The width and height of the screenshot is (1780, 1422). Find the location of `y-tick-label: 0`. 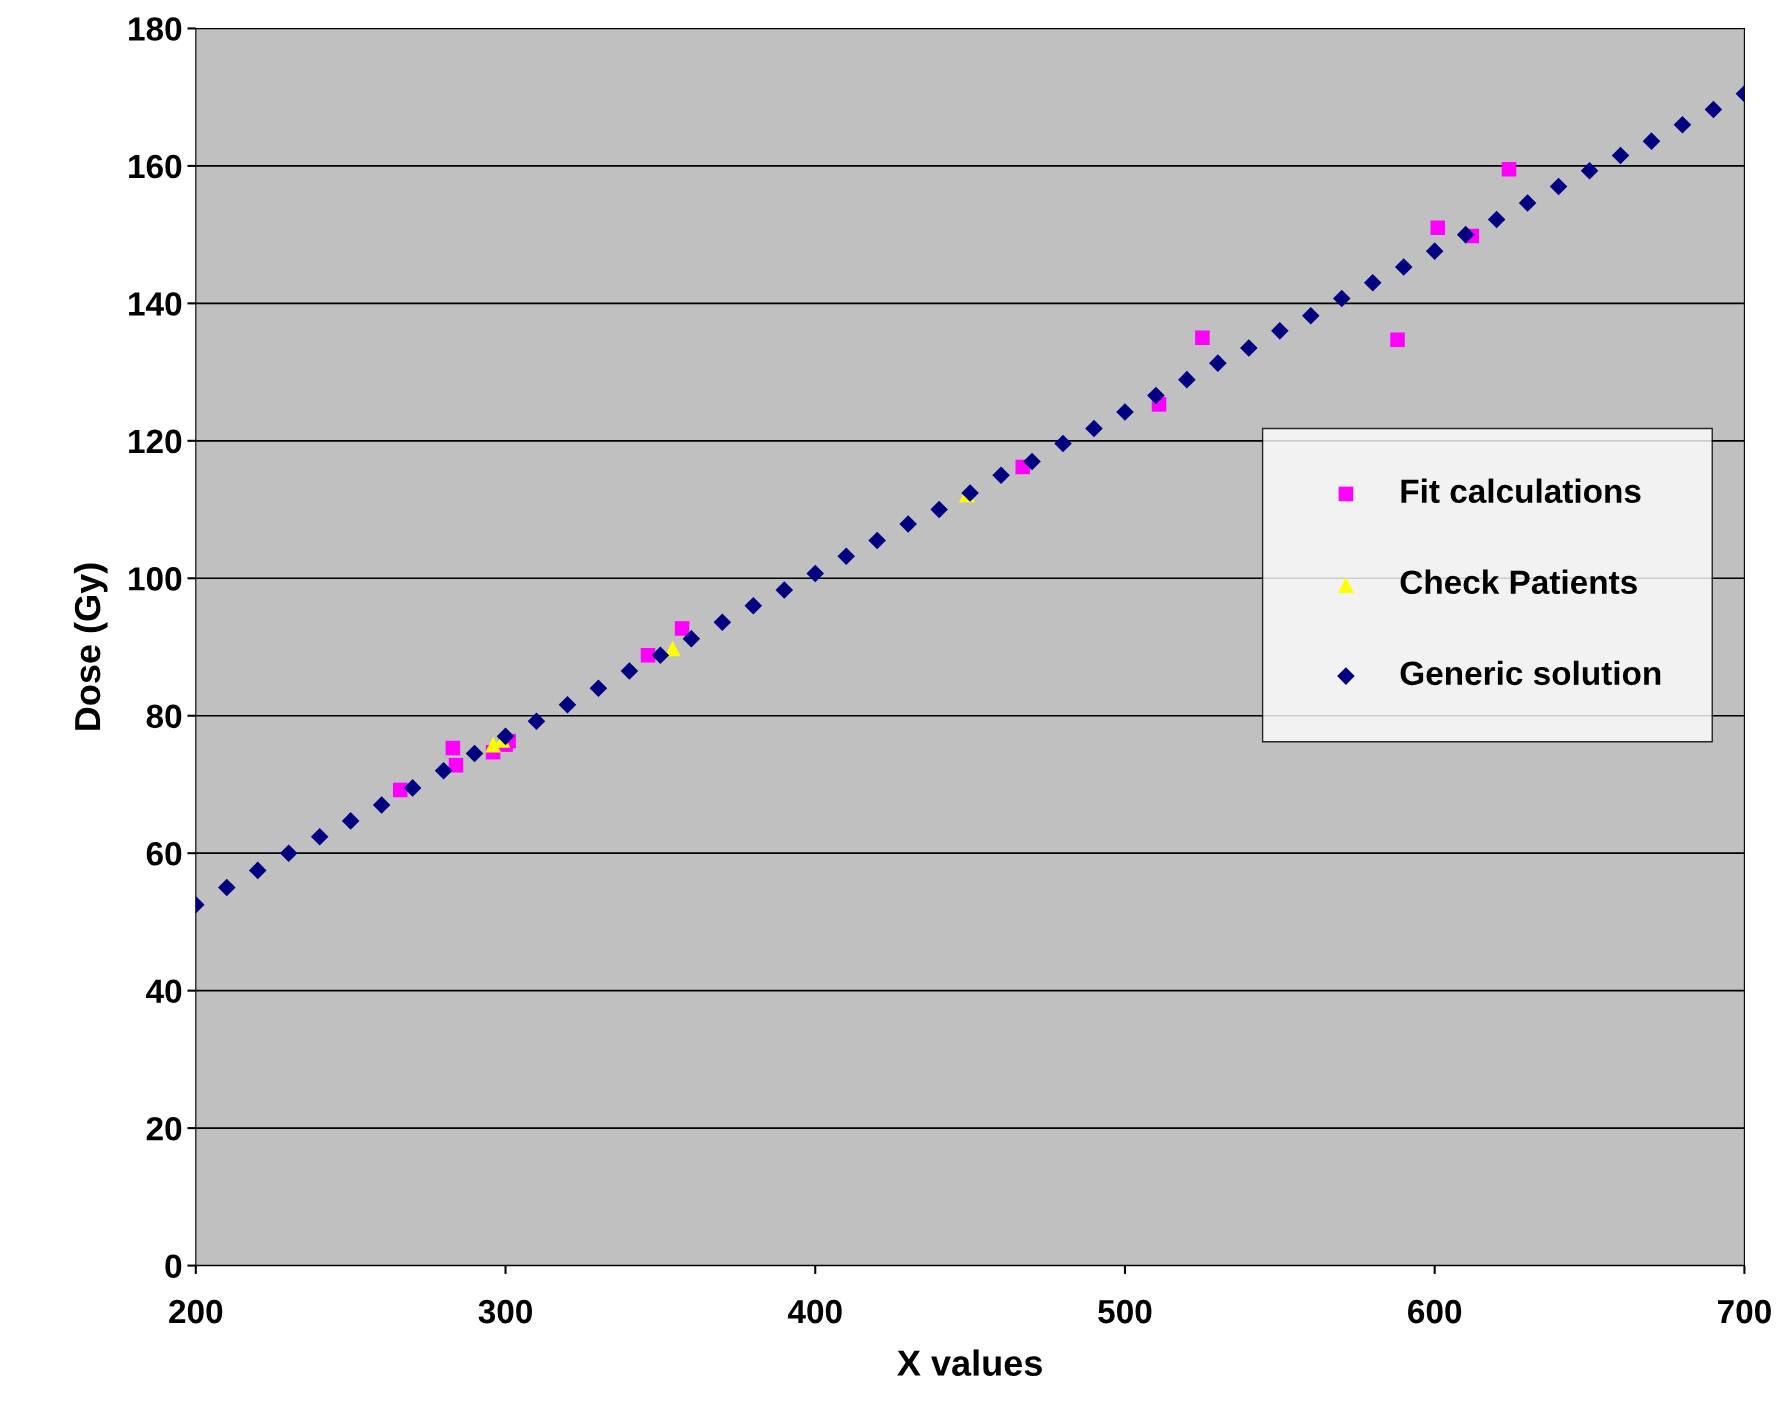

y-tick-label: 0 is located at coordinates (173, 1266).